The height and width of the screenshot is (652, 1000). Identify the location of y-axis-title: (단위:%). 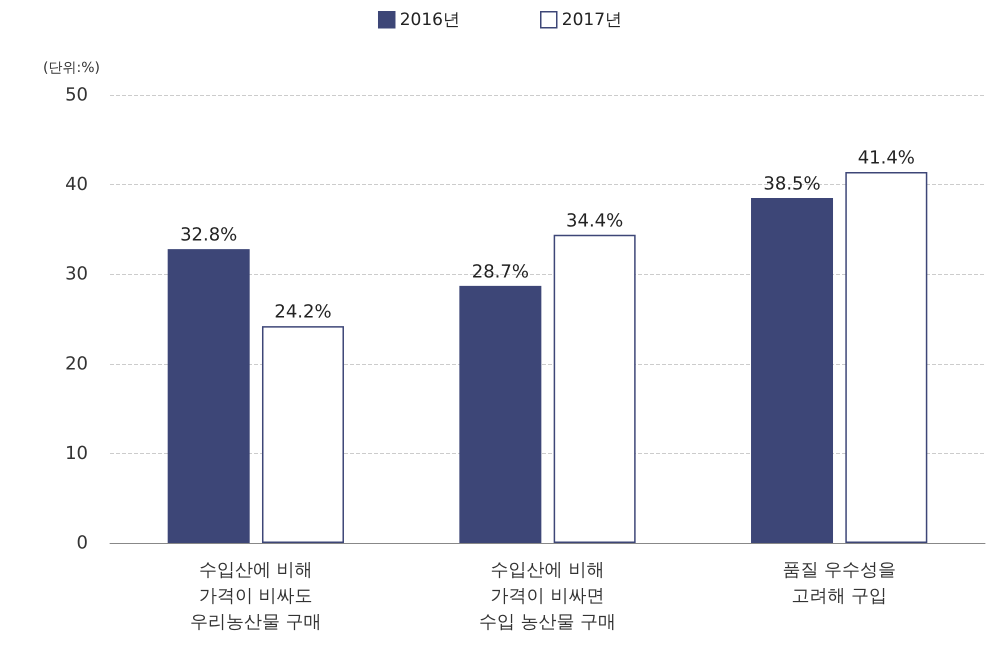
(71, 68).